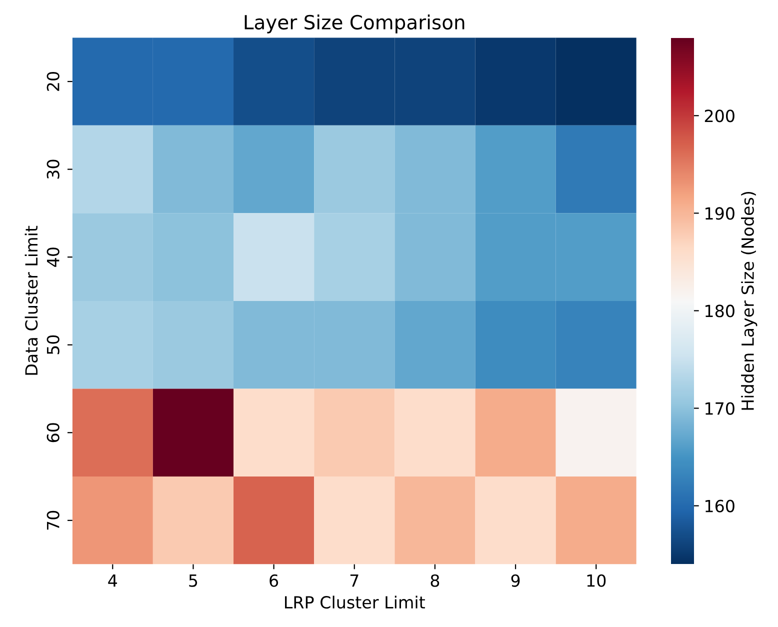 The width and height of the screenshot is (778, 627). Describe the element at coordinates (53, 344) in the screenshot. I see `y-tick-label: 50` at that location.